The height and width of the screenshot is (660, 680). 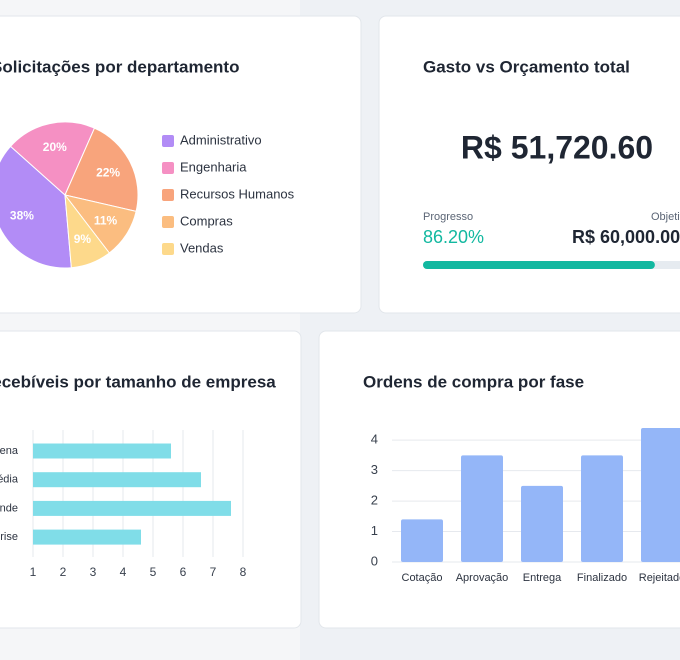 I want to click on slice-label: 11%, so click(x=106, y=220).